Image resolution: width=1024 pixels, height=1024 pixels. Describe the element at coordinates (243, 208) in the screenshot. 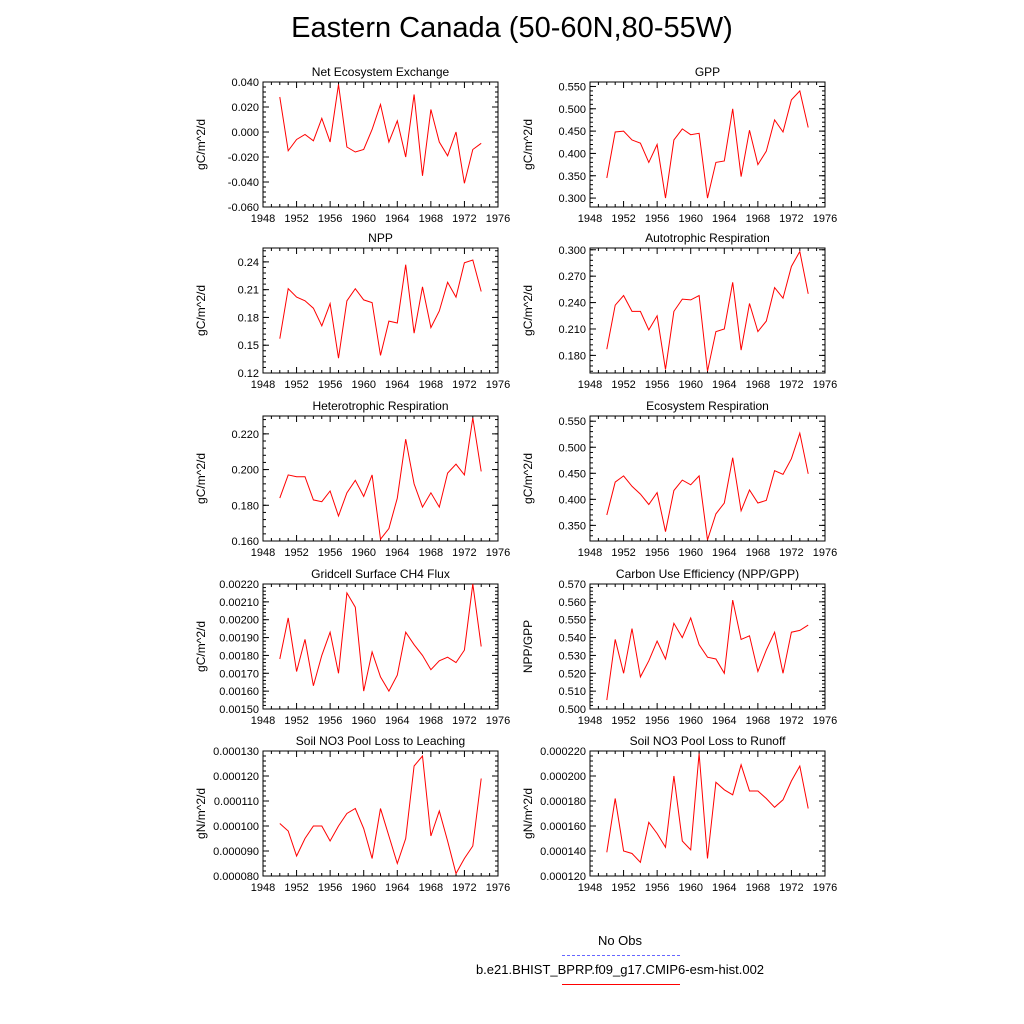

I see `y-tick-label: -0.060` at that location.